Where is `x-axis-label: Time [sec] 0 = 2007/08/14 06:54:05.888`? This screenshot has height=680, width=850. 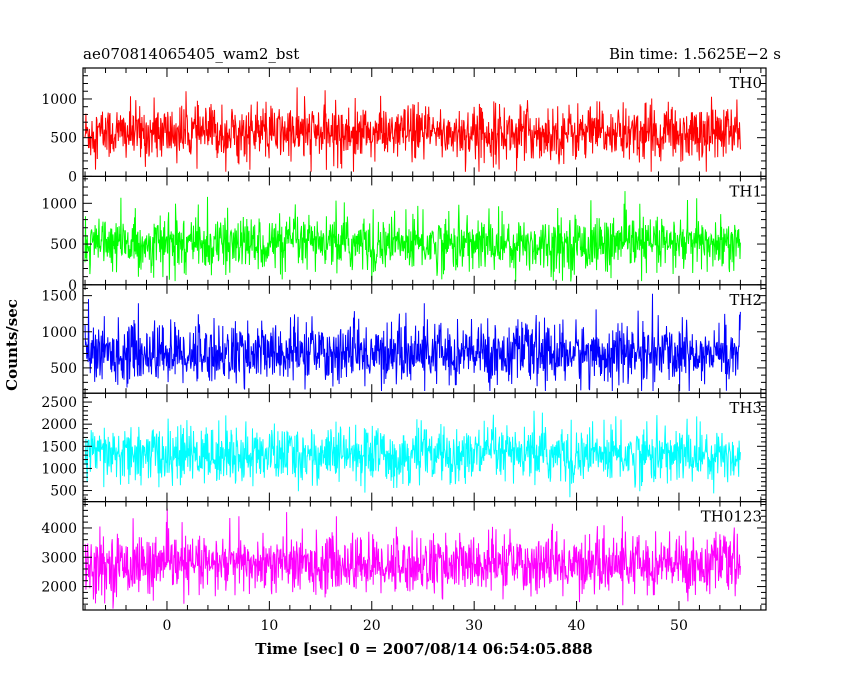 x-axis-label: Time [sec] 0 = 2007/08/14 06:54:05.888 is located at coordinates (423, 649).